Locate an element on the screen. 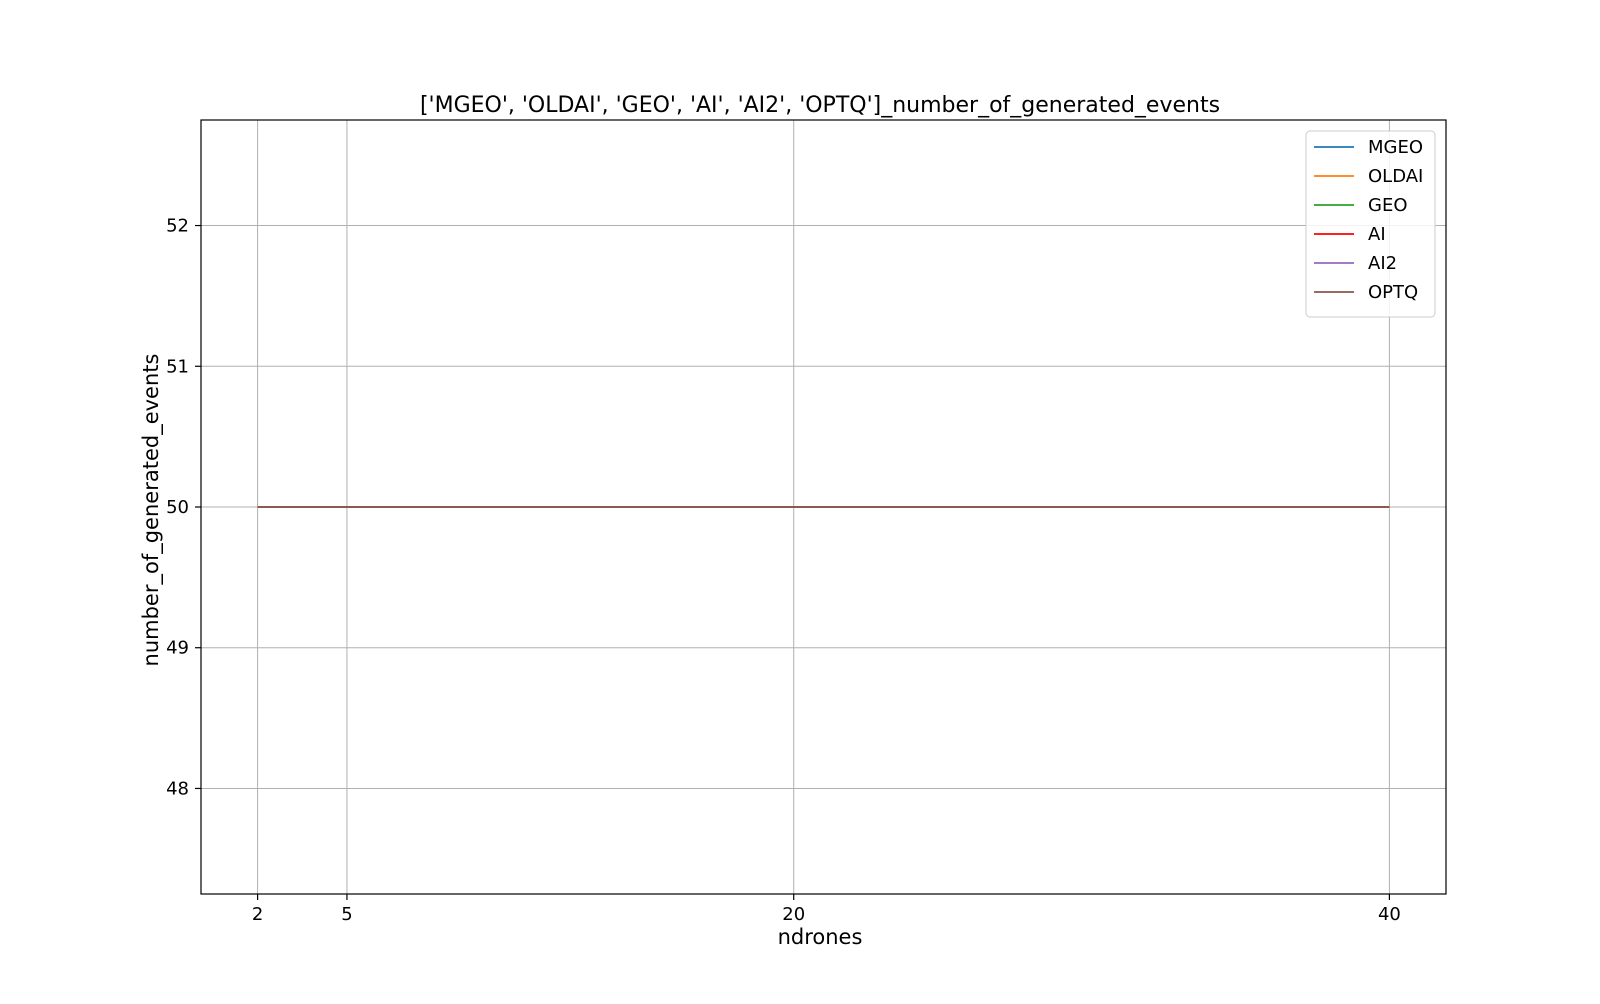  legend-box is located at coordinates (1370, 224).